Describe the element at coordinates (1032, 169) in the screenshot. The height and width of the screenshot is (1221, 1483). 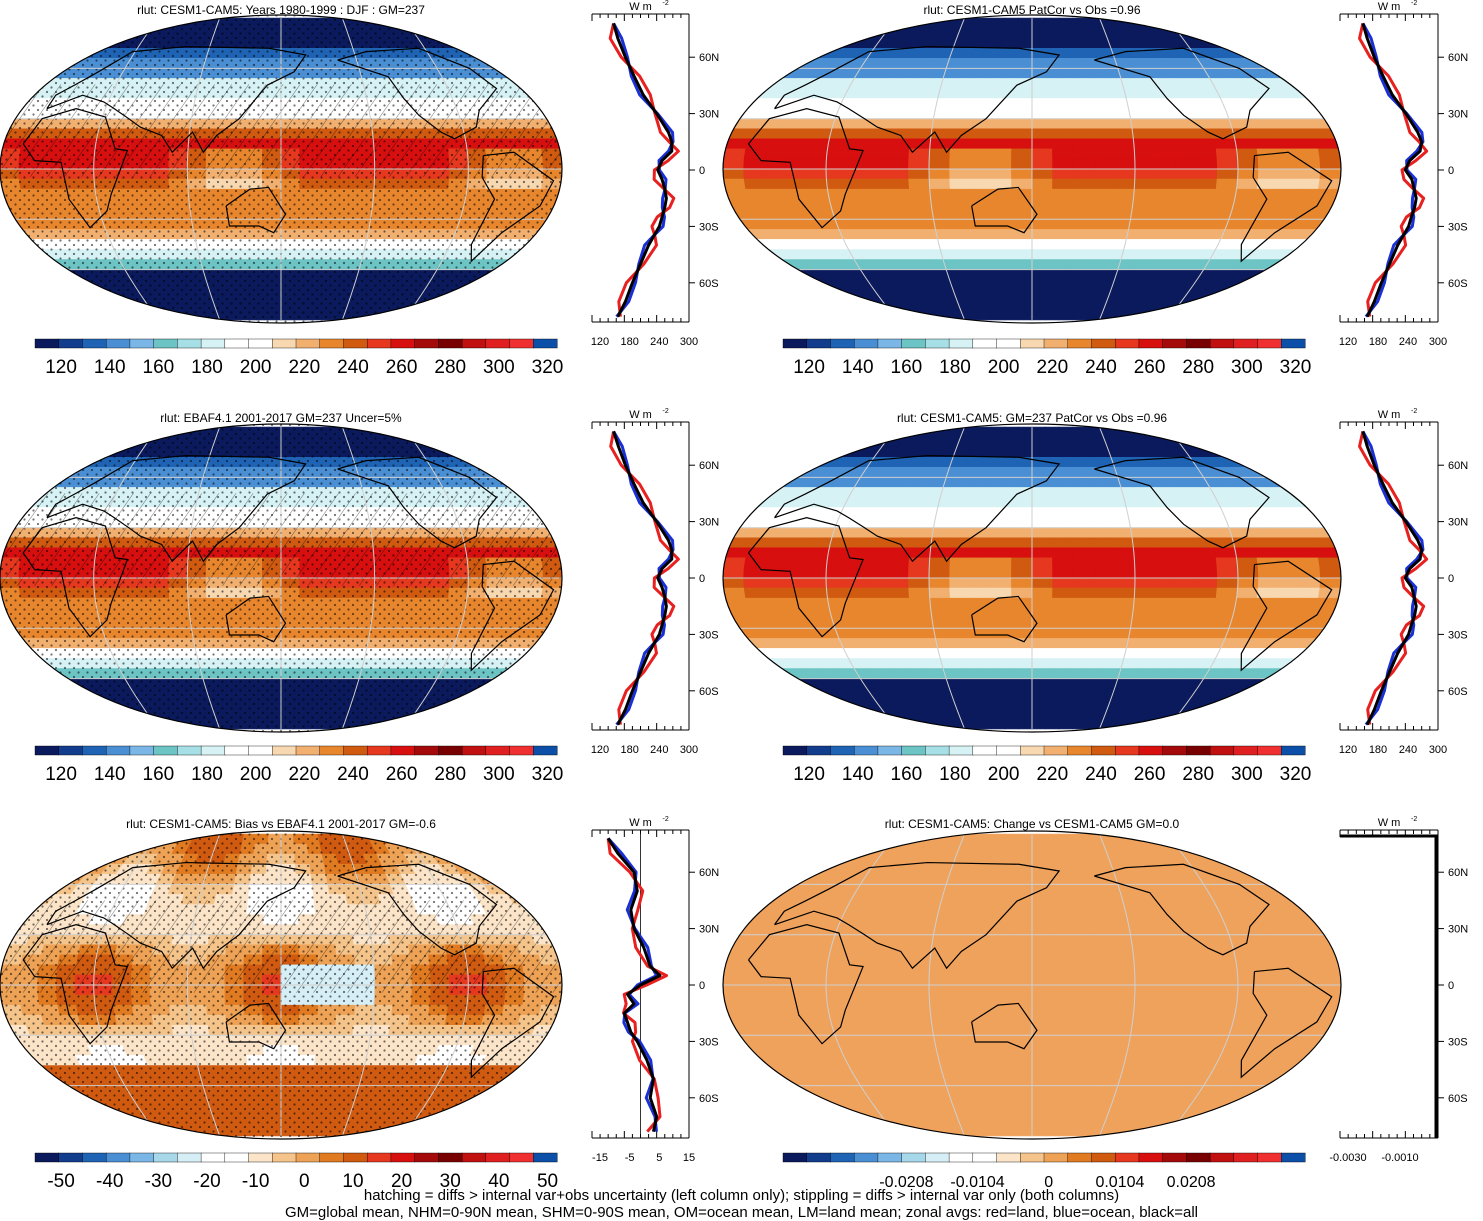
I see `map-field` at that location.